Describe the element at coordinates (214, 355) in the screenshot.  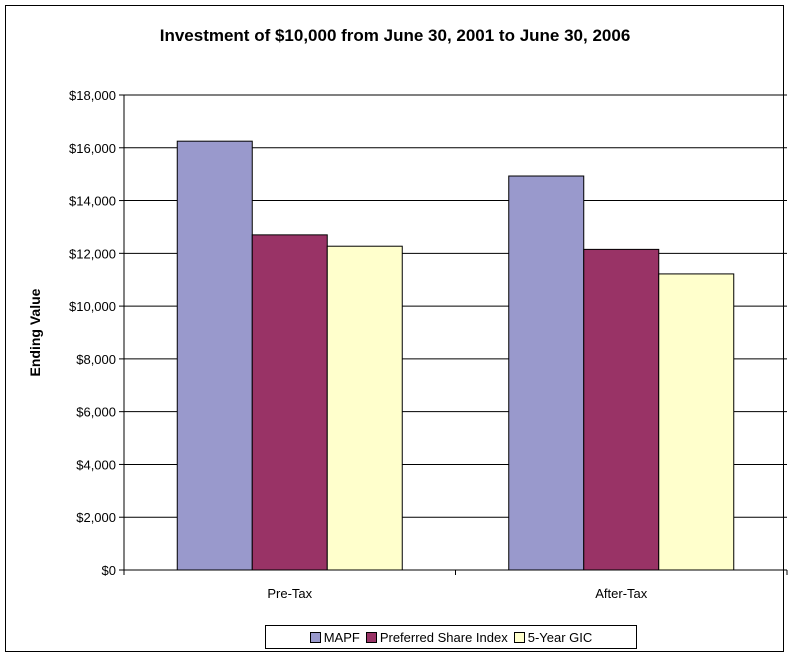
I see `bar-mapf-pre-tax` at that location.